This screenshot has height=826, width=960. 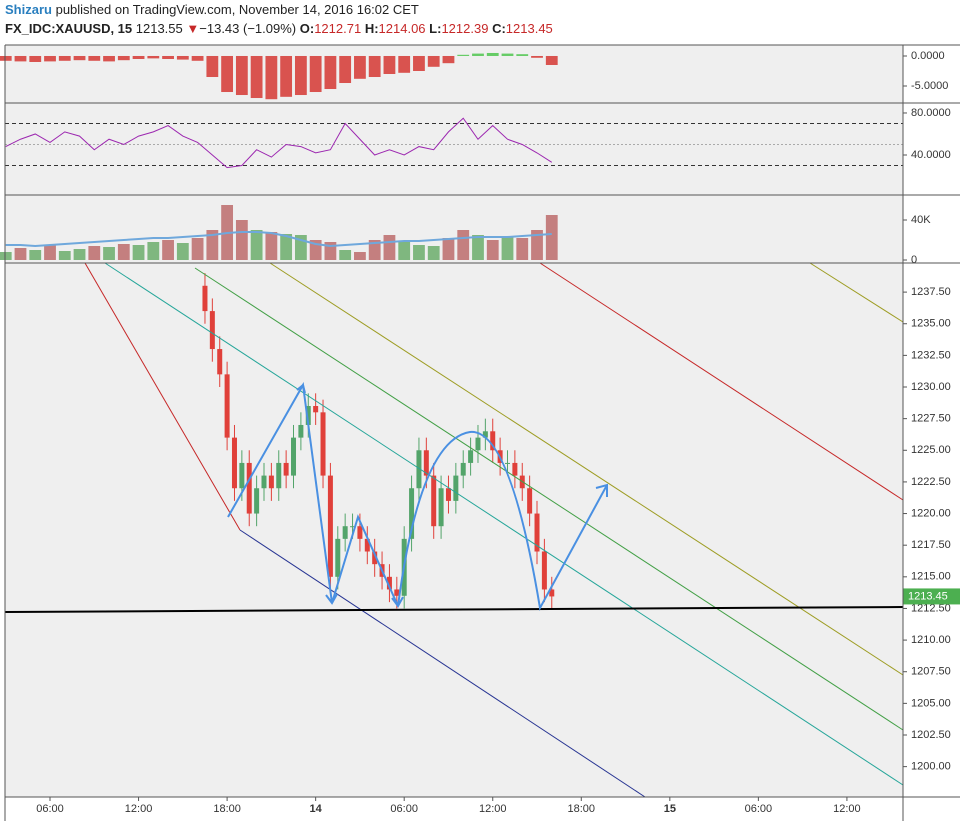 I want to click on x-tick-label: 15, so click(x=670, y=809).